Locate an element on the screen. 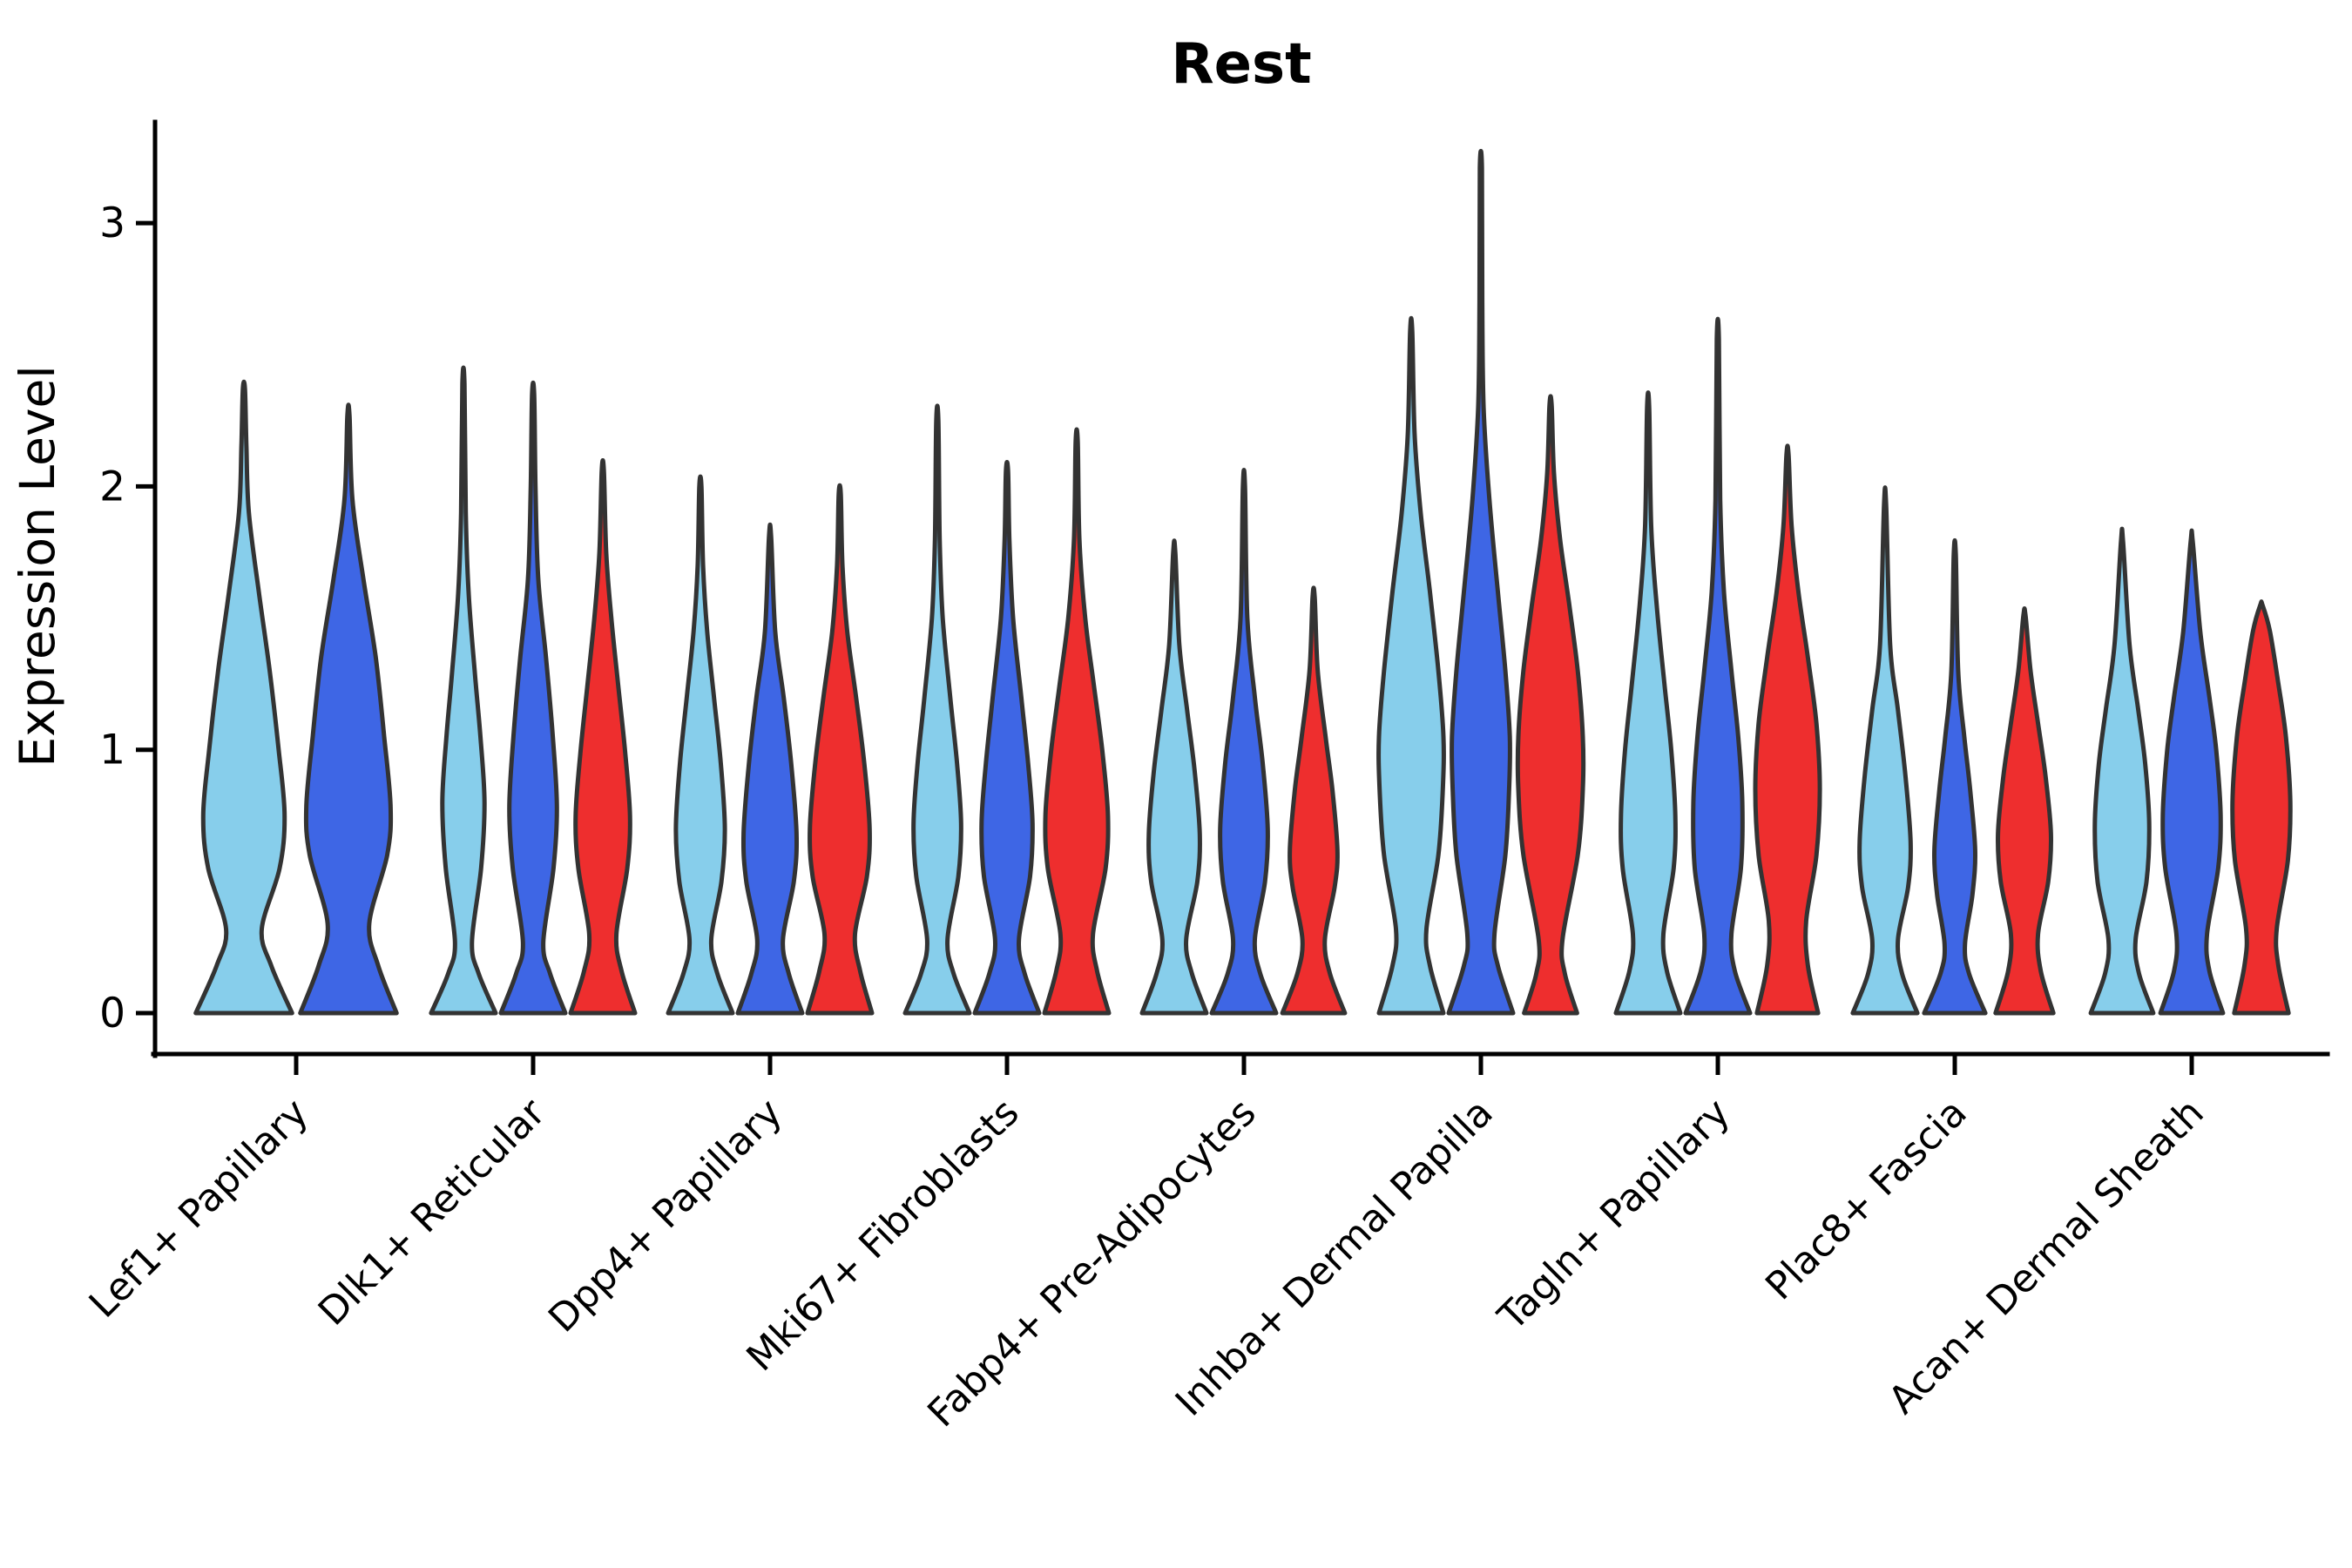  x-tick-label-8: Plac8+ Fascia is located at coordinates (1866, 1200).